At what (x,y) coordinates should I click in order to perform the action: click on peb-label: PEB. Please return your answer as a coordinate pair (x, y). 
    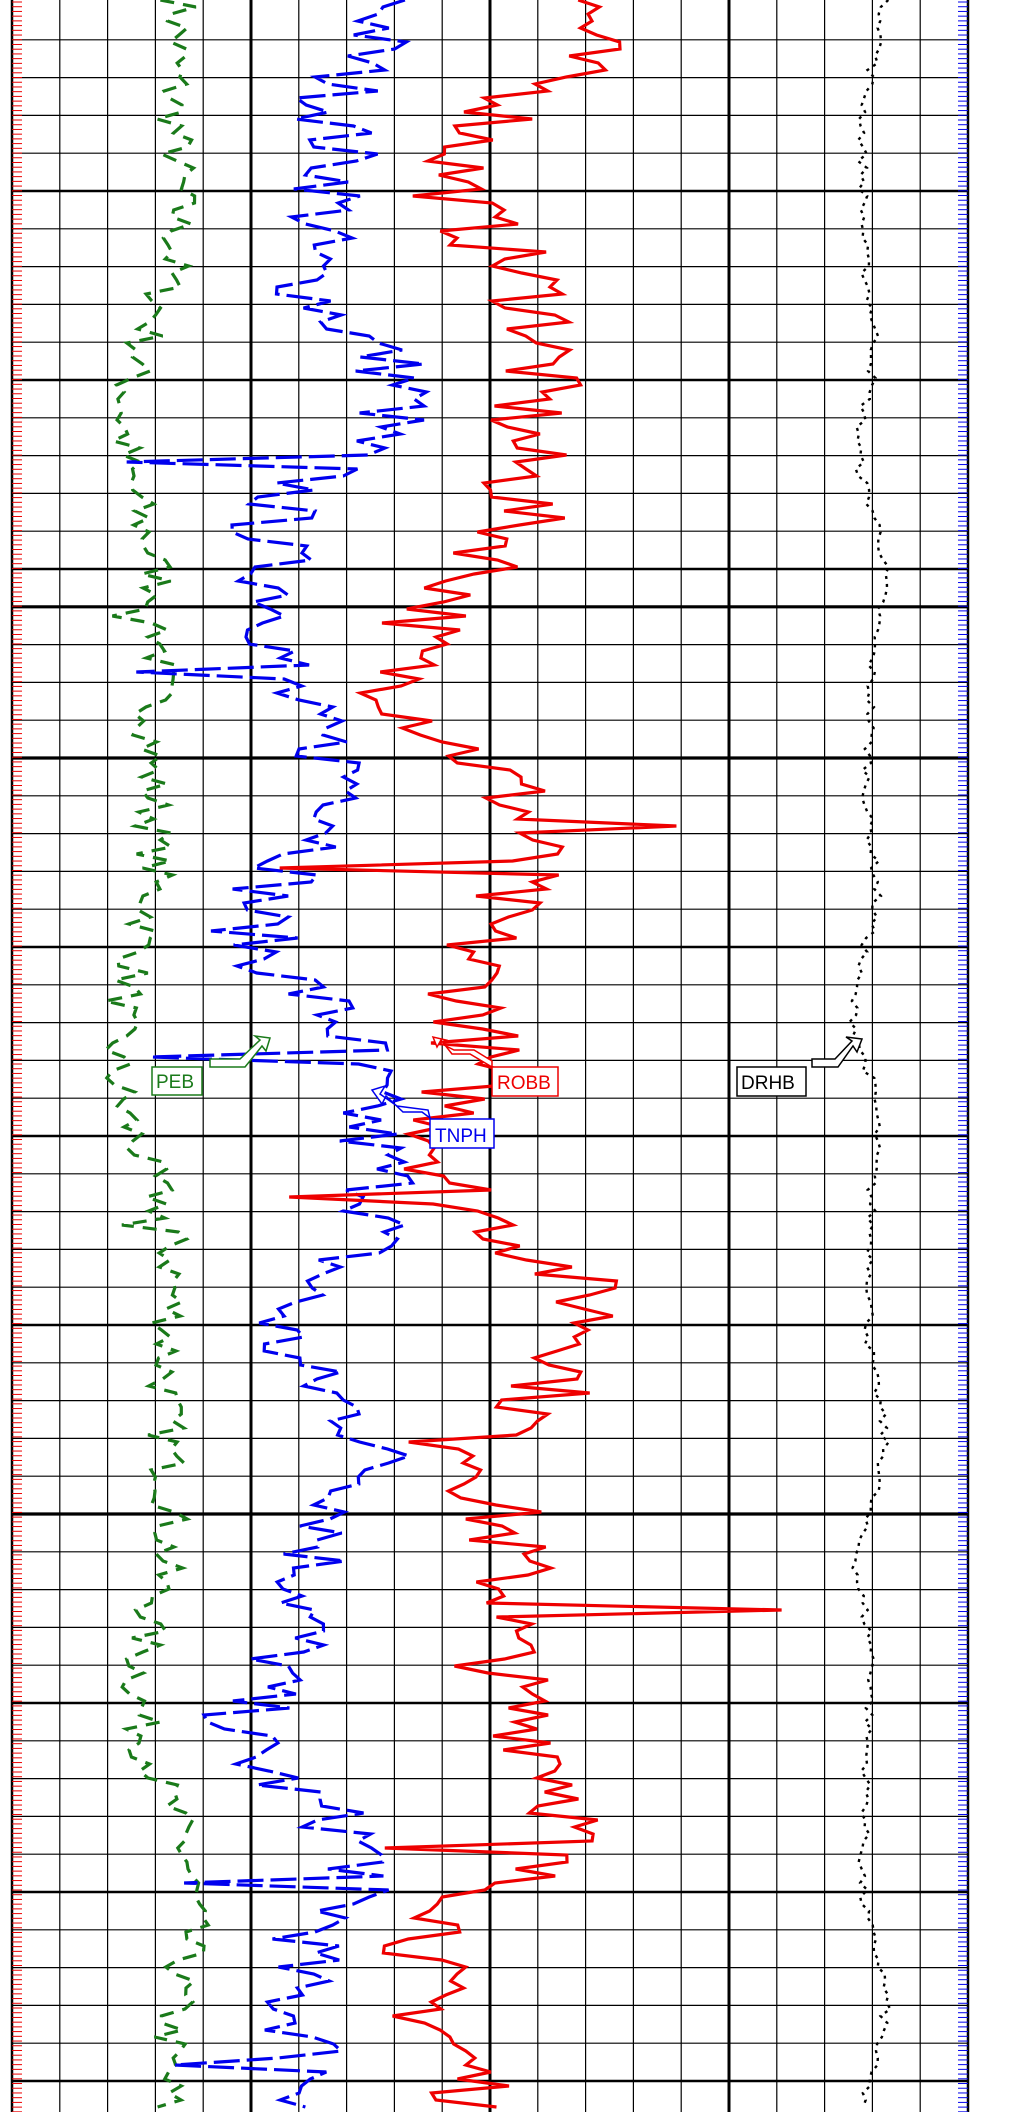
    Looking at the image, I should click on (175, 1082).